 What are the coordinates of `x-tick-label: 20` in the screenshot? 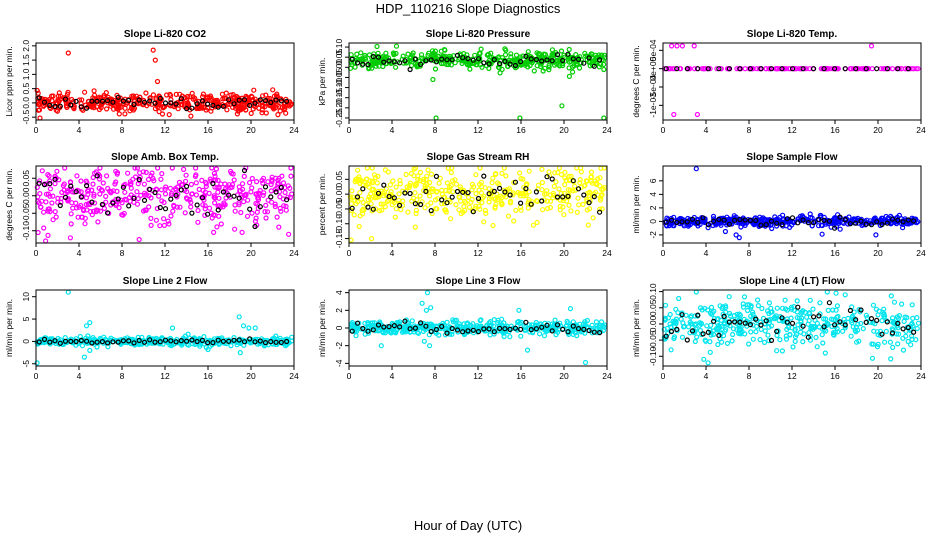 It's located at (564, 130).